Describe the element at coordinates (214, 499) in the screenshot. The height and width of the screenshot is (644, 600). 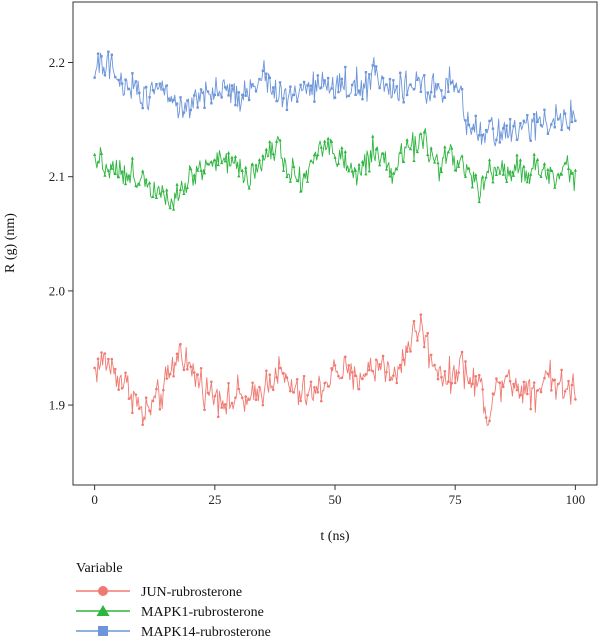
I see `x-tick-label: 25` at that location.